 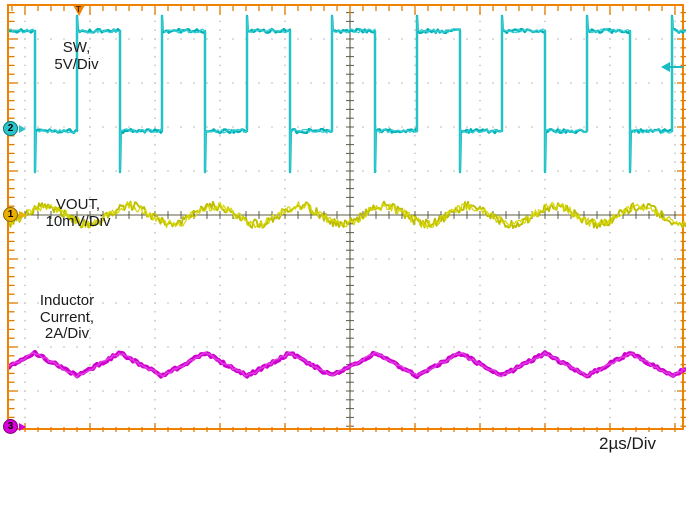 I want to click on vout-label-line1: VOUT,, so click(x=78, y=204).